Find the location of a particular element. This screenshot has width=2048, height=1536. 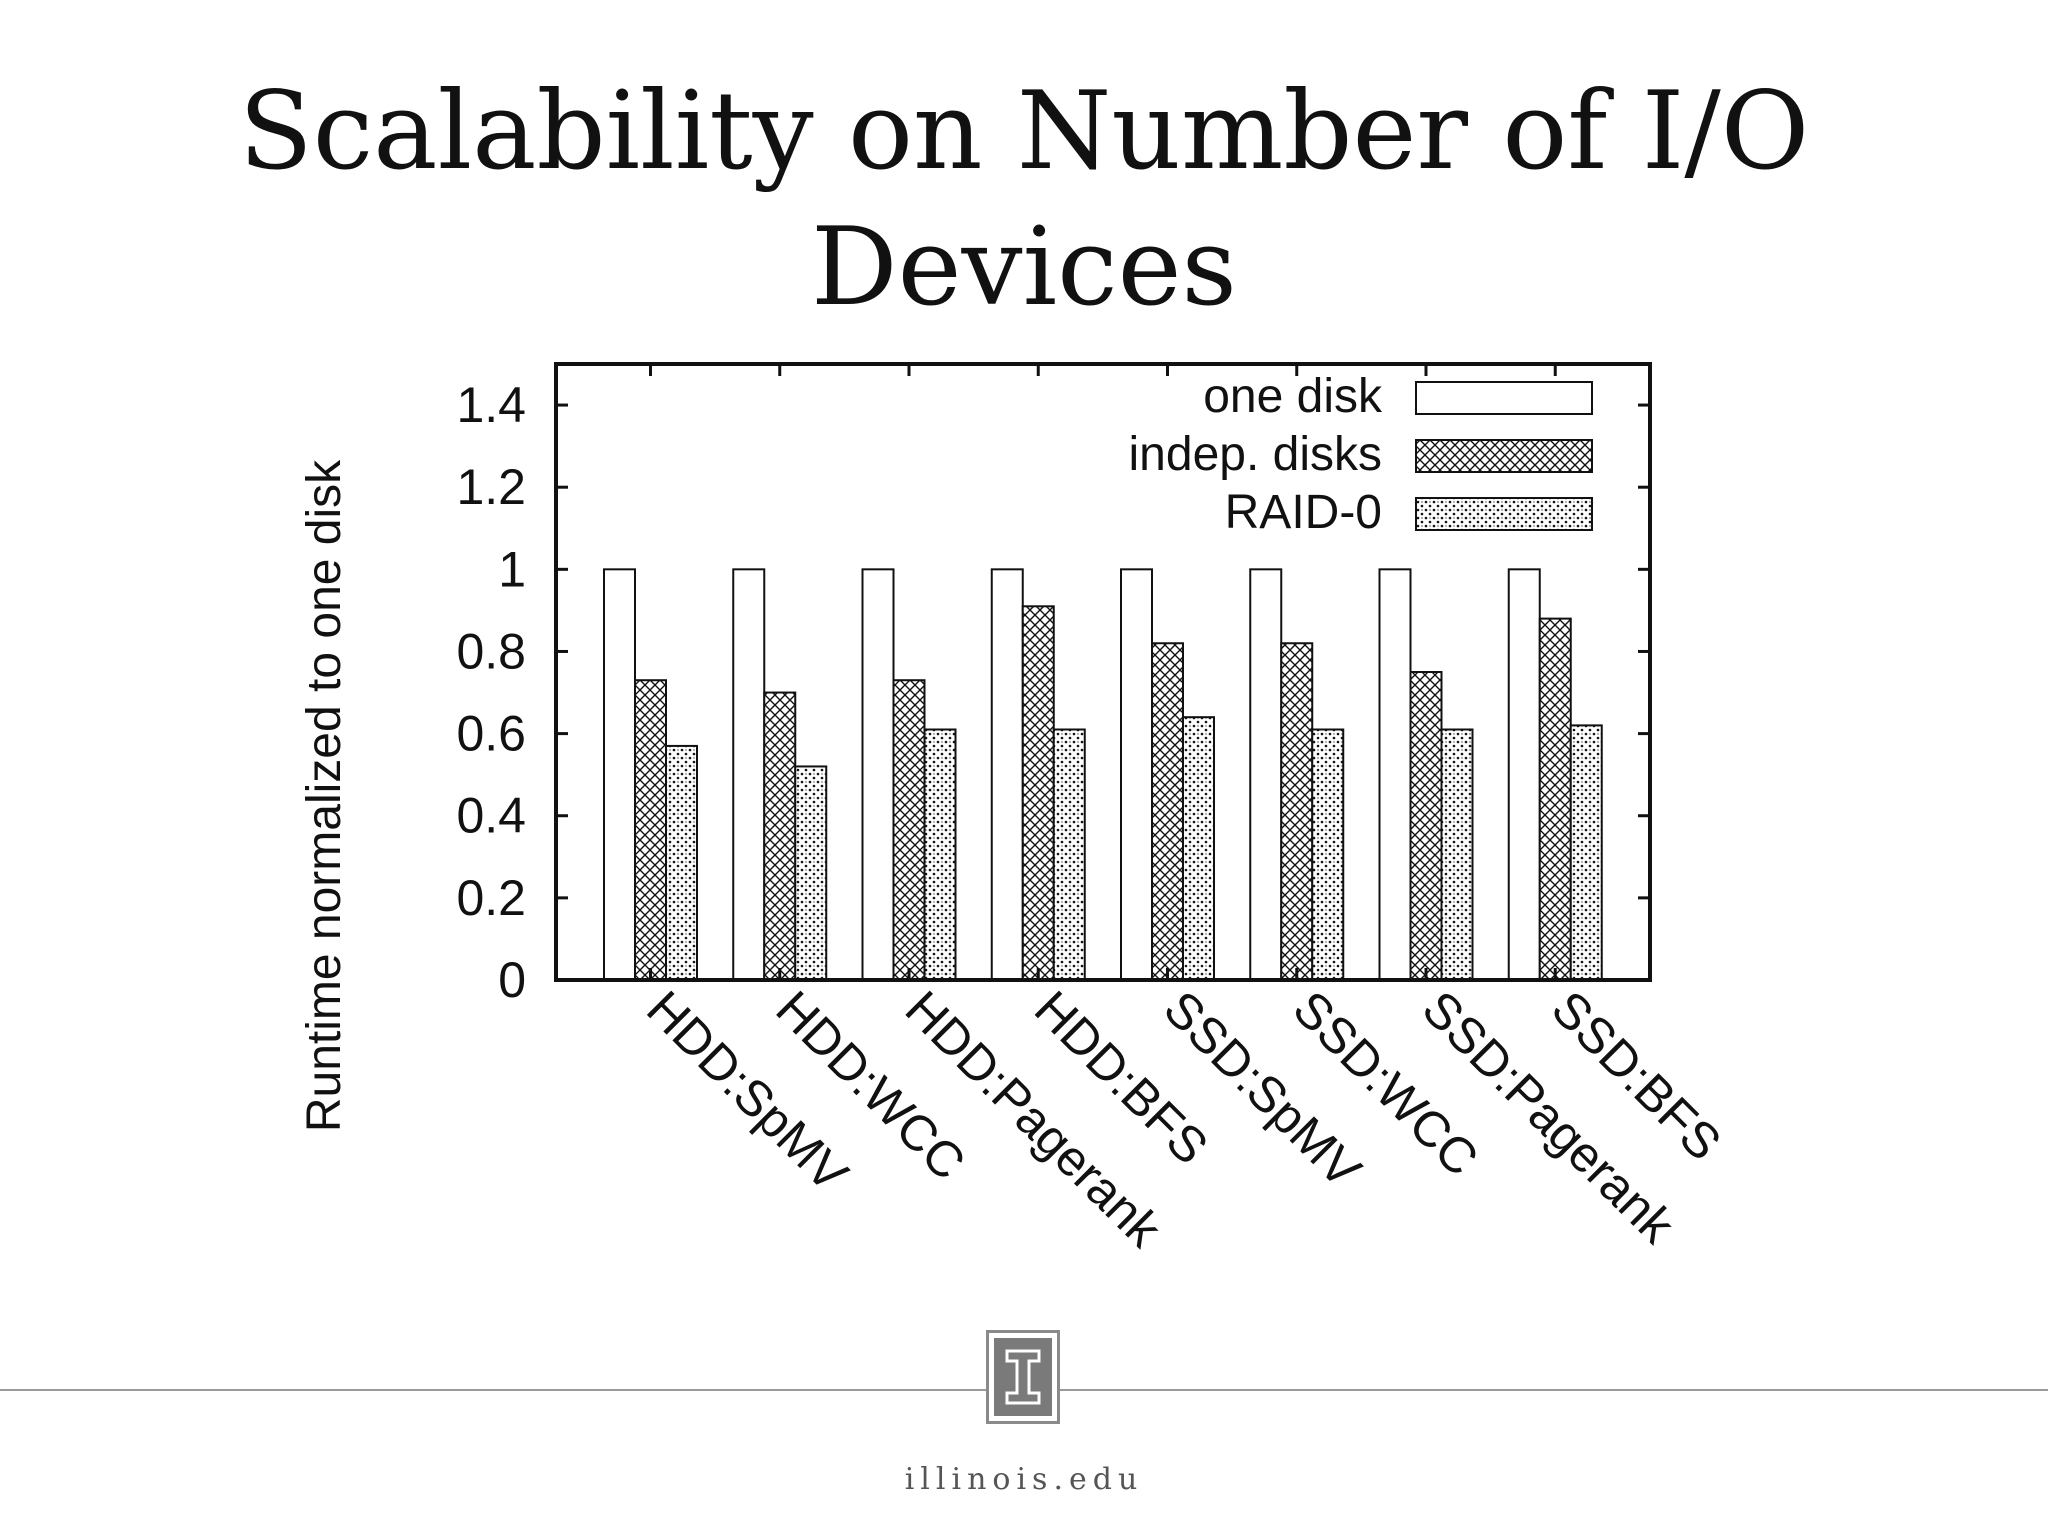

slide-title-line-1: Scalability on Number of I/O is located at coordinates (1024, 131).